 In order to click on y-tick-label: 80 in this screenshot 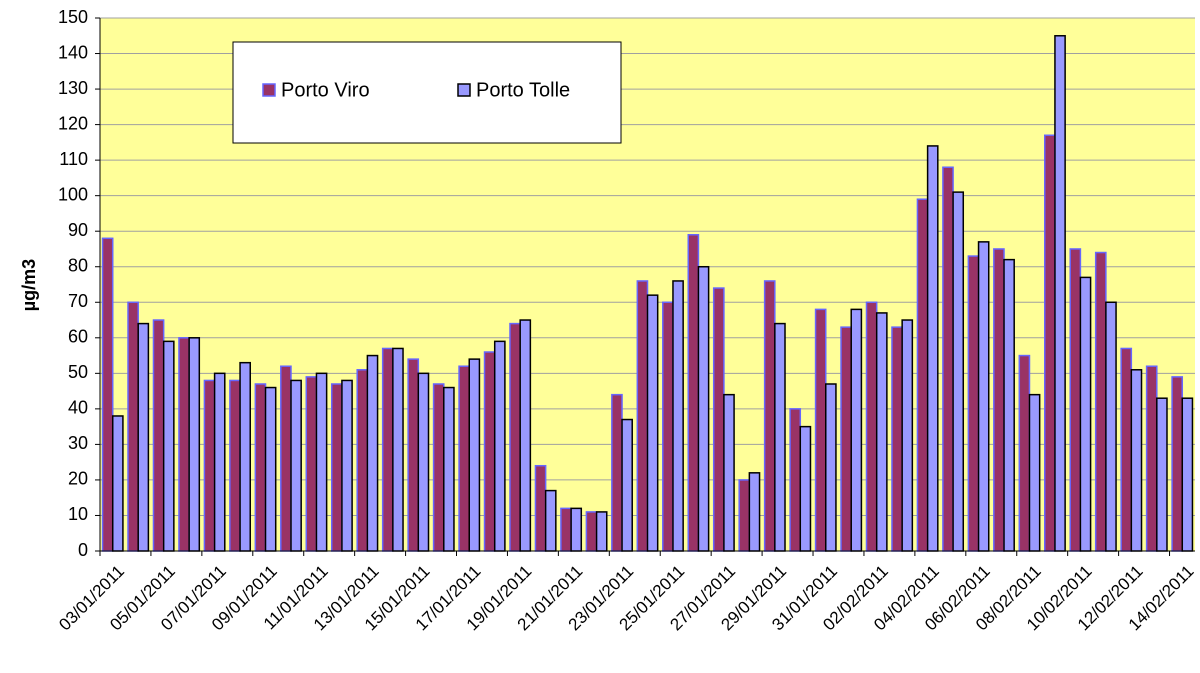, I will do `click(78, 265)`.